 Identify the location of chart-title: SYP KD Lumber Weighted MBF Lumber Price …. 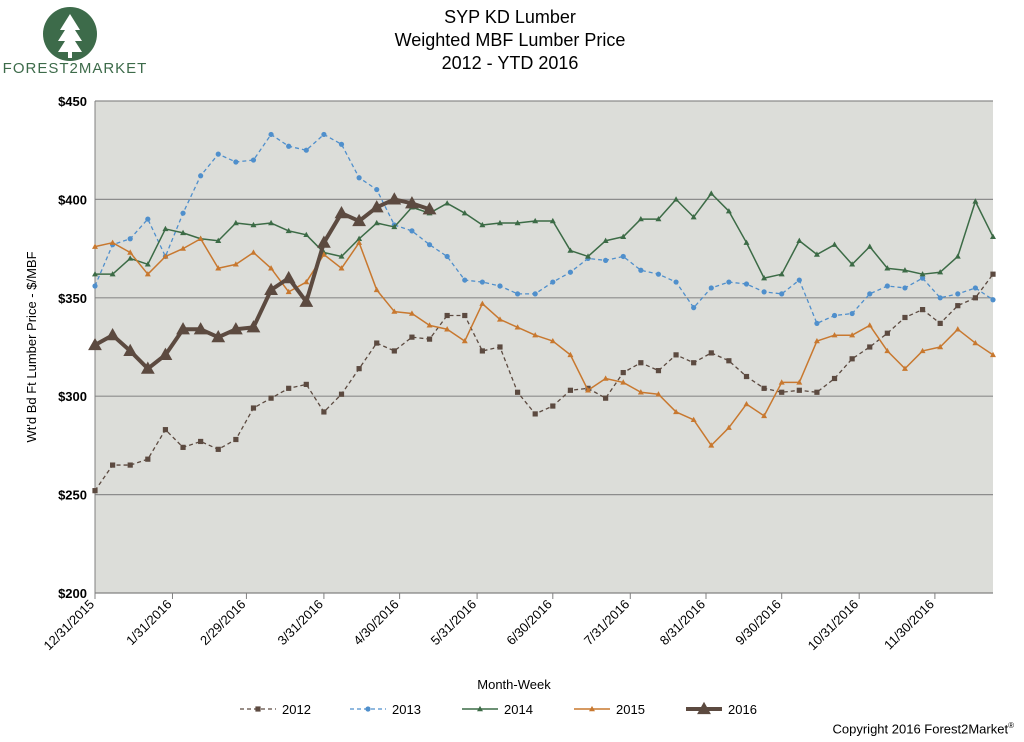
(510, 40).